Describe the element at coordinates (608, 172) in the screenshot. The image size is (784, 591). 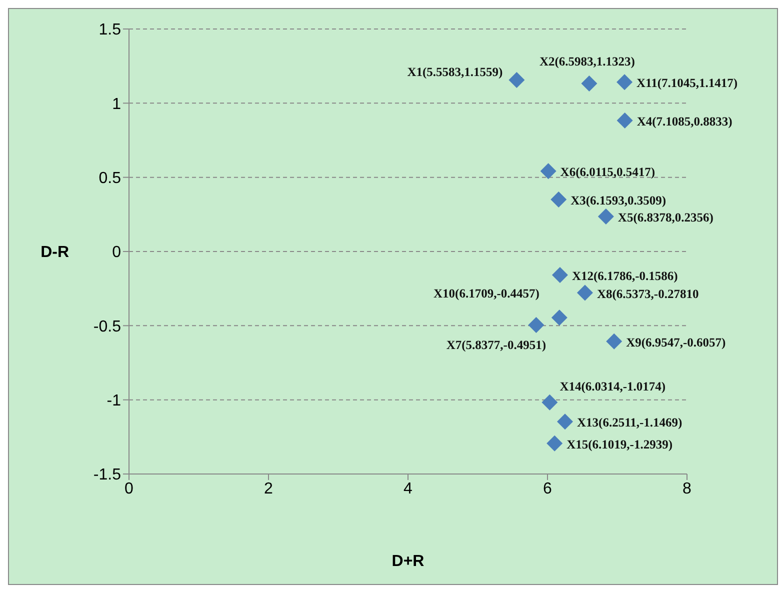
I see `annotation: X6(6.0115,0.5417)` at that location.